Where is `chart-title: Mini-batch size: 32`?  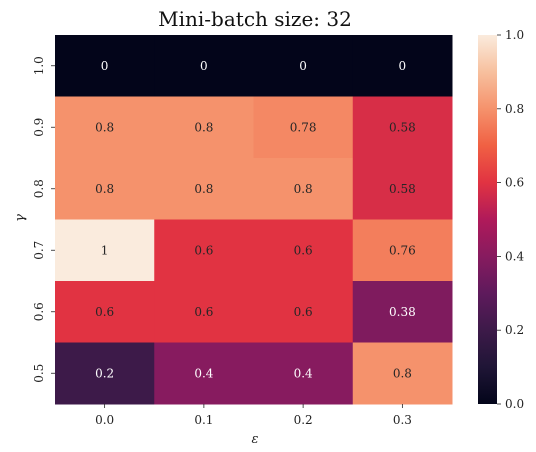
chart-title: Mini-batch size: 32 is located at coordinates (255, 19).